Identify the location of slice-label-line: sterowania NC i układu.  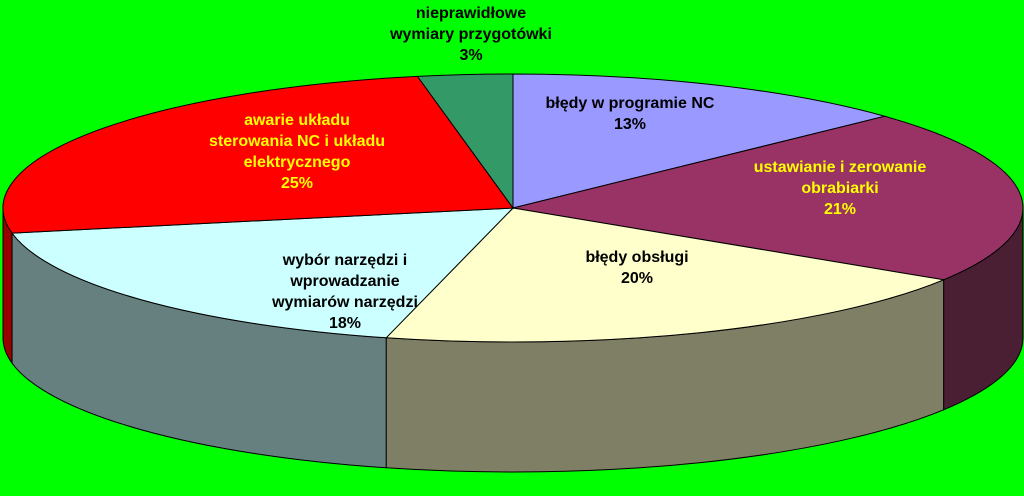
(297, 141).